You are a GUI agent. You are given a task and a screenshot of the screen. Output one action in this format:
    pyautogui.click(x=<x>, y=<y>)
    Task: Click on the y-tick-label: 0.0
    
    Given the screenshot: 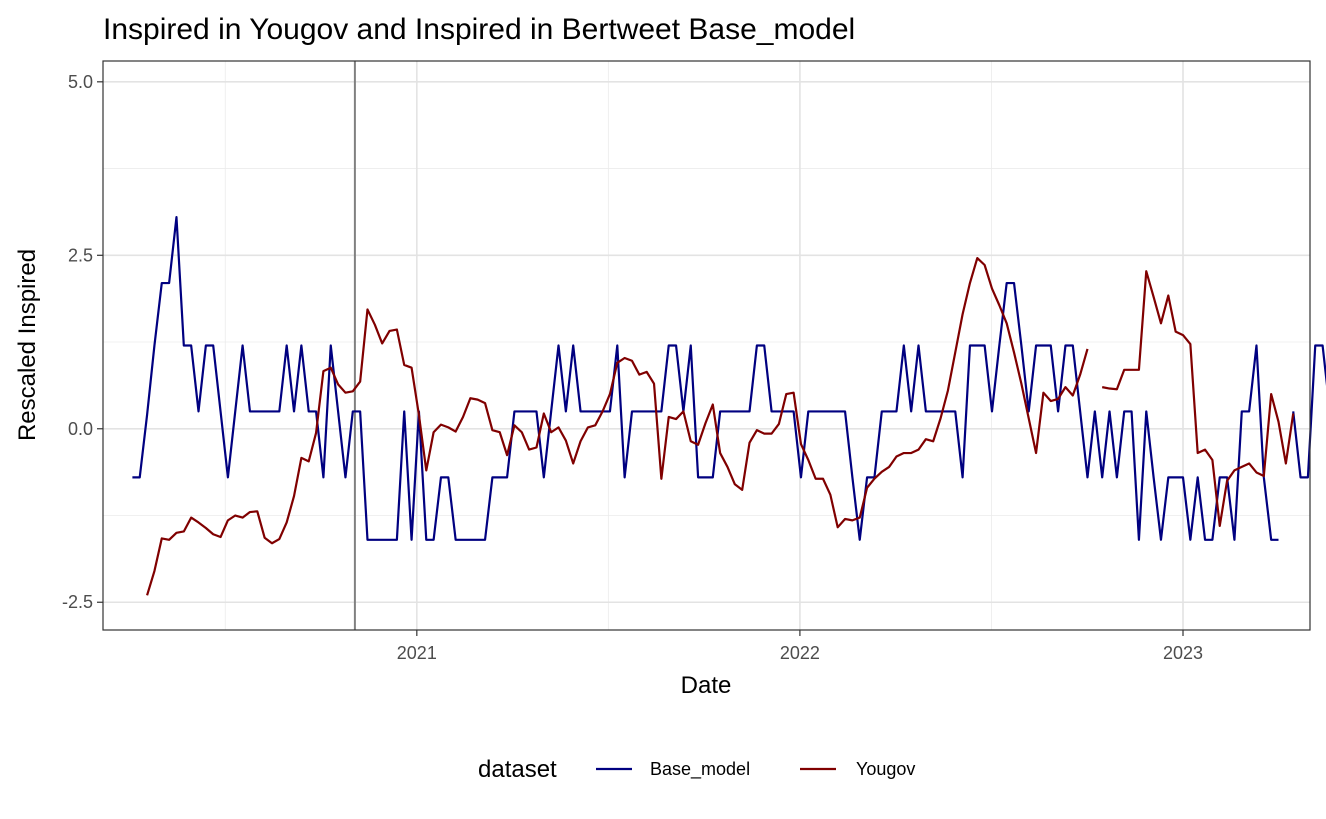 What is the action you would take?
    pyautogui.click(x=80, y=429)
    